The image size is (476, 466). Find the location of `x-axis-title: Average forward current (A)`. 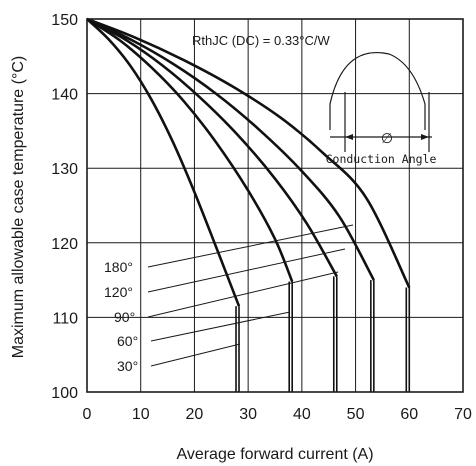

x-axis-title: Average forward current (A) is located at coordinates (274, 454).